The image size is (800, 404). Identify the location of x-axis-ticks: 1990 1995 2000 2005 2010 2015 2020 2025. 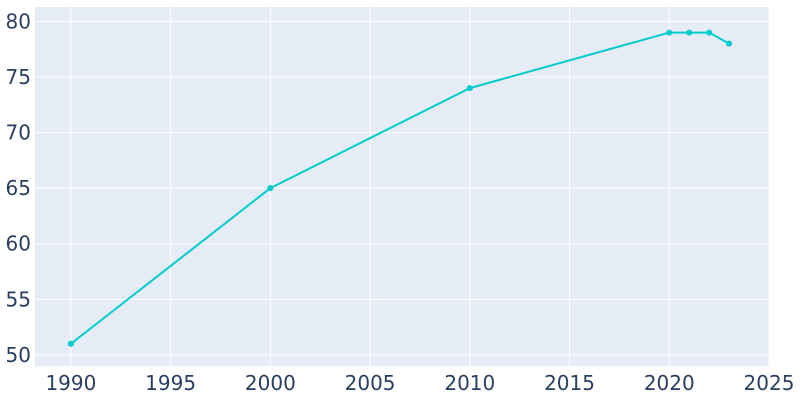
(419, 383).